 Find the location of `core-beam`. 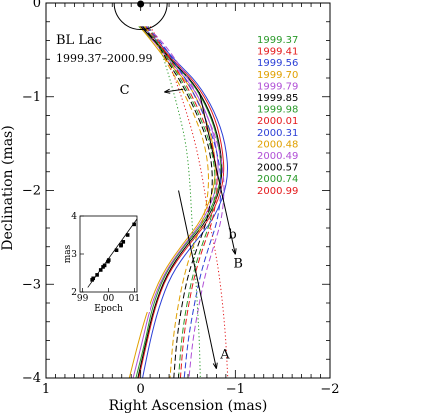

core-beam is located at coordinates (140, 16).